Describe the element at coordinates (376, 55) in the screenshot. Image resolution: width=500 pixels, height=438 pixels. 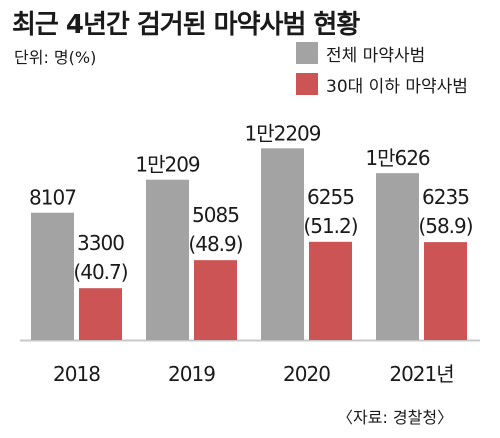
I see `legend-label-total: 전체 마약사범` at that location.